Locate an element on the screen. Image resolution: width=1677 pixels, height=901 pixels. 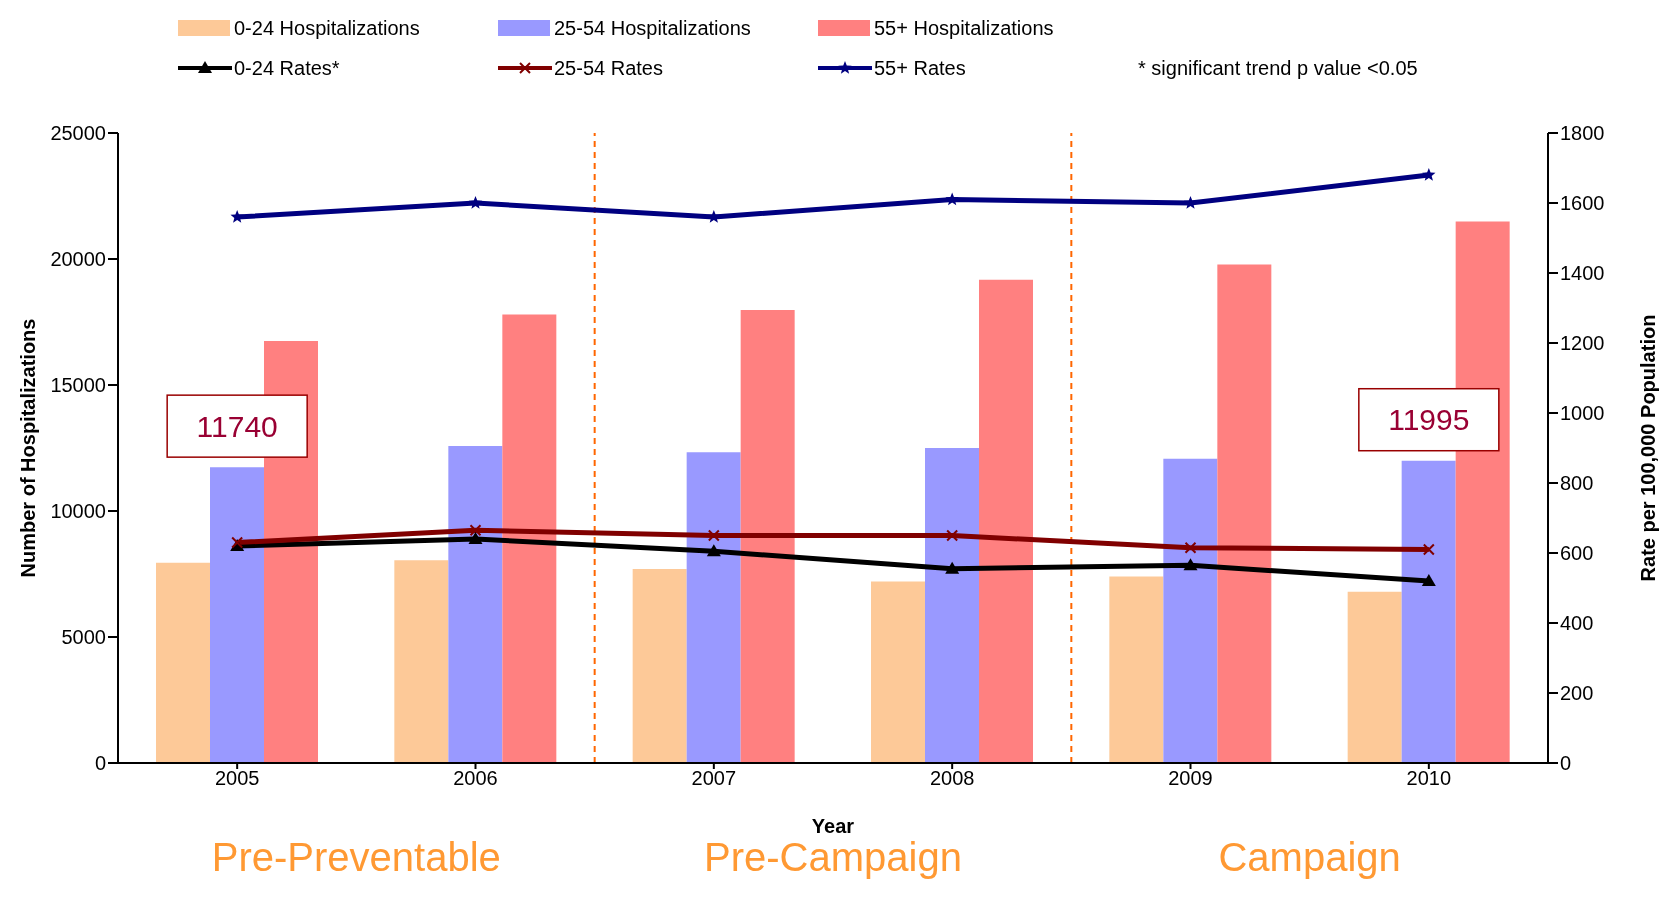
legend-label: 55+ Rates is located at coordinates (920, 68).